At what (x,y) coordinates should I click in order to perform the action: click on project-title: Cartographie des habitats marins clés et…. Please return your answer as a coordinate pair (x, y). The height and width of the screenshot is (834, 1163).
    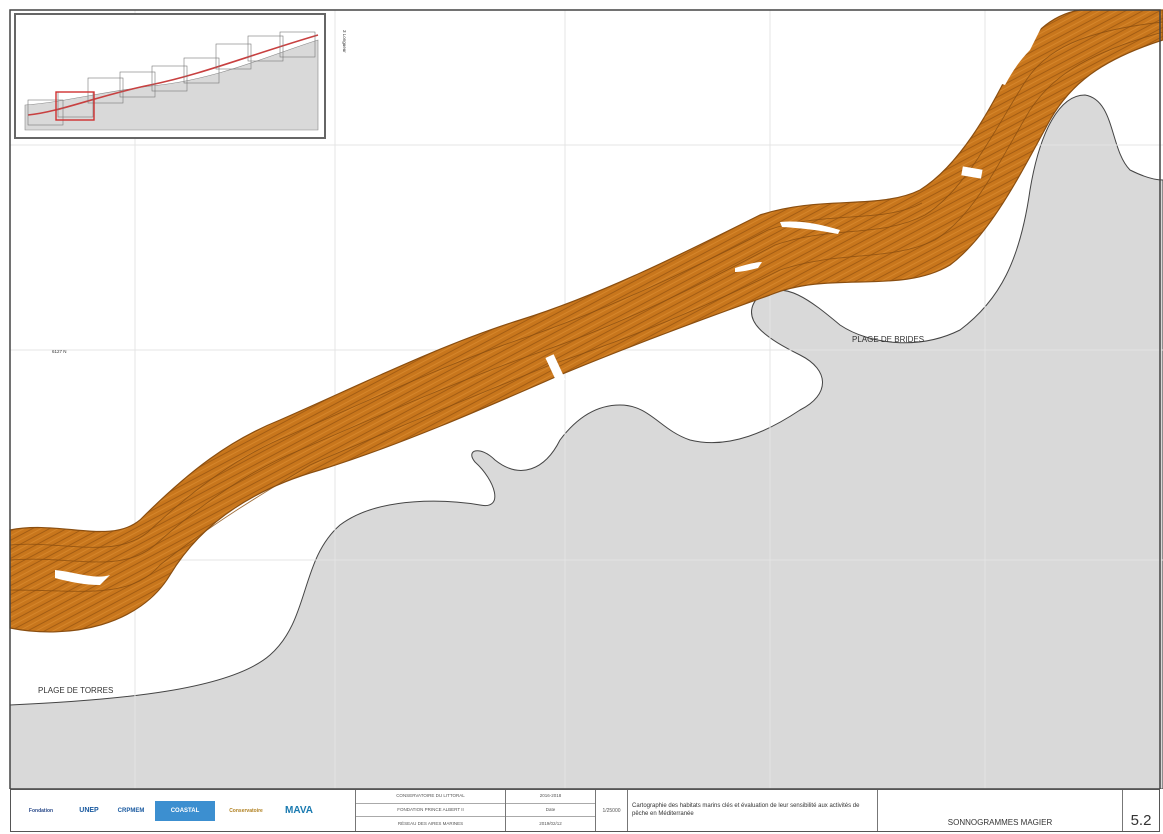
    Looking at the image, I should click on (746, 810).